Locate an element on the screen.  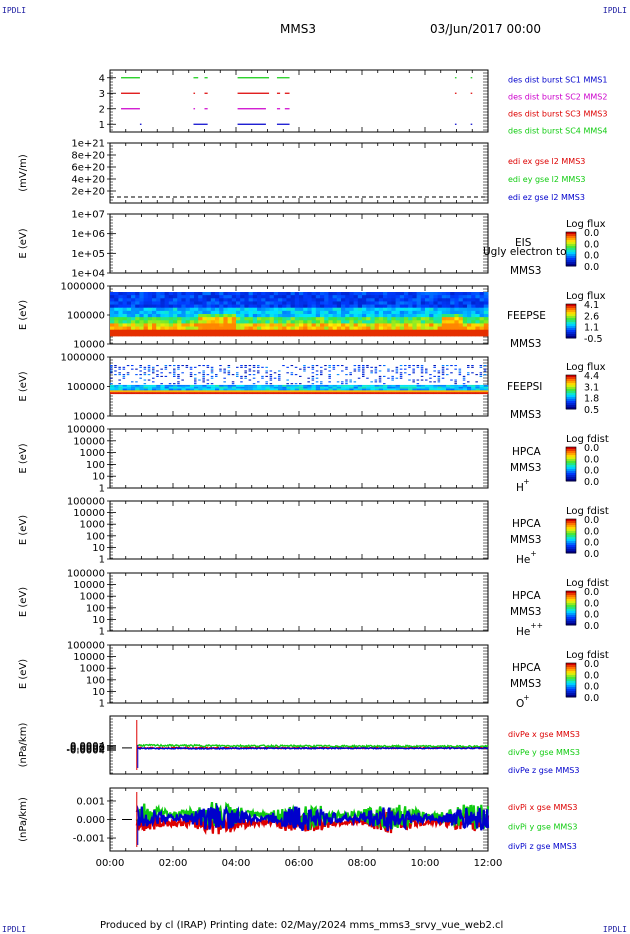
colorbar-title: Log fdist is located at coordinates (587, 583).